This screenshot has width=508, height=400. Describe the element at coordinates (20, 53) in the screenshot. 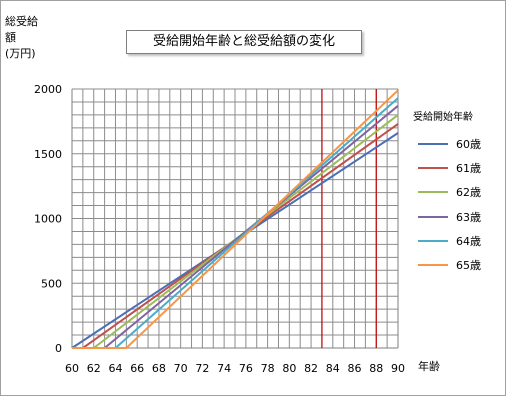

I see `y-axis-label-line: (万円)` at that location.